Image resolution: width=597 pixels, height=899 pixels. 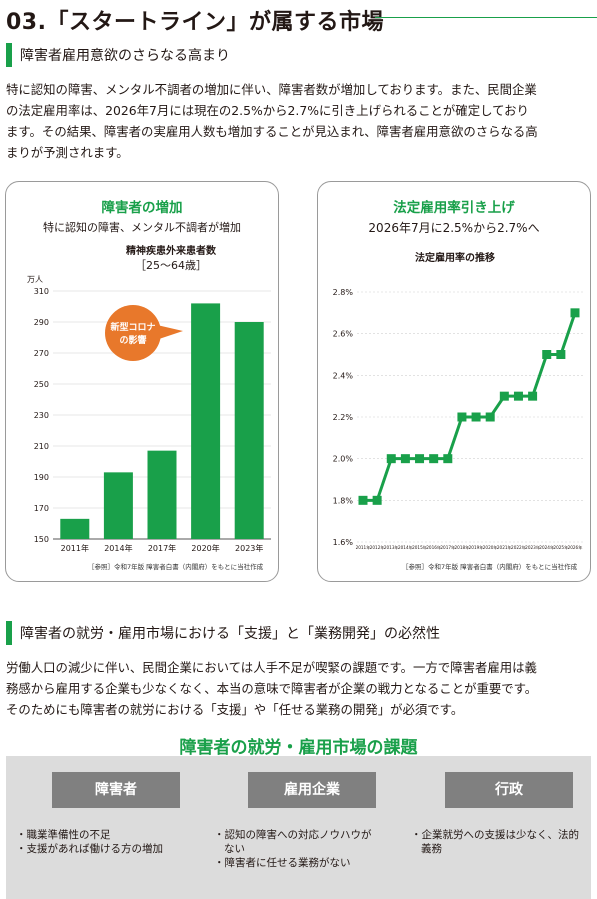 What do you see at coordinates (312, 790) in the screenshot?
I see `issue-head-employers: 雇用企業` at bounding box center [312, 790].